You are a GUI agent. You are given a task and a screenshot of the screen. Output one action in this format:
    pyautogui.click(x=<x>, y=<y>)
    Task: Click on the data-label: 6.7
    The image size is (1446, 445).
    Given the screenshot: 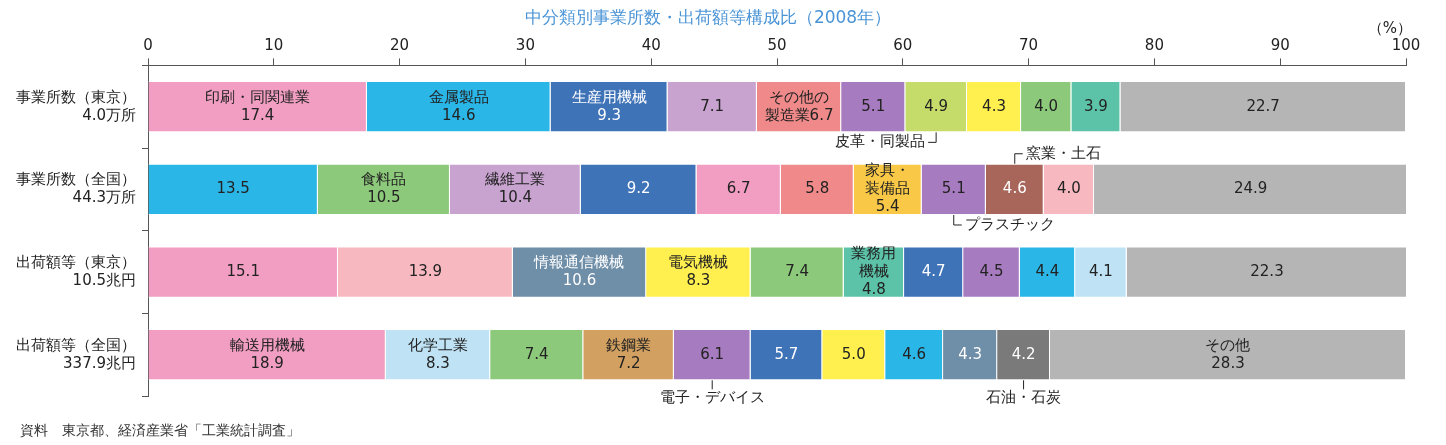 What is the action you would take?
    pyautogui.click(x=738, y=188)
    